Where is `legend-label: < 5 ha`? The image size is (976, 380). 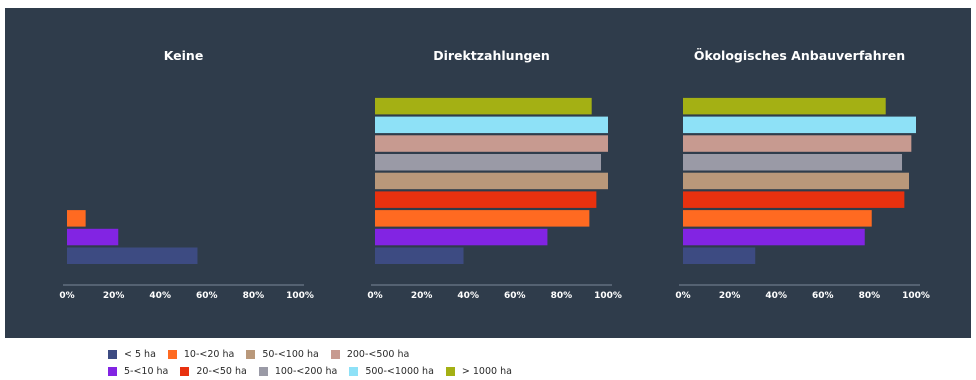
legend-label: < 5 ha is located at coordinates (140, 354).